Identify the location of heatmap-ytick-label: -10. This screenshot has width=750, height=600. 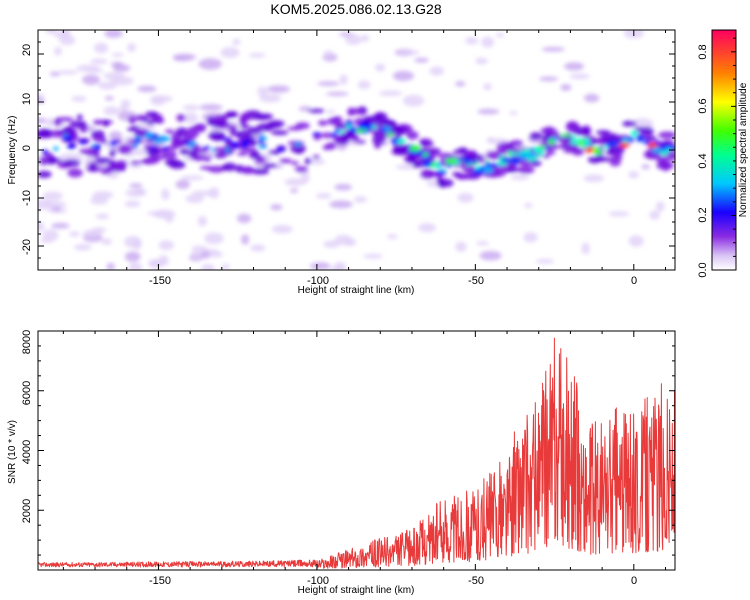
(27, 198).